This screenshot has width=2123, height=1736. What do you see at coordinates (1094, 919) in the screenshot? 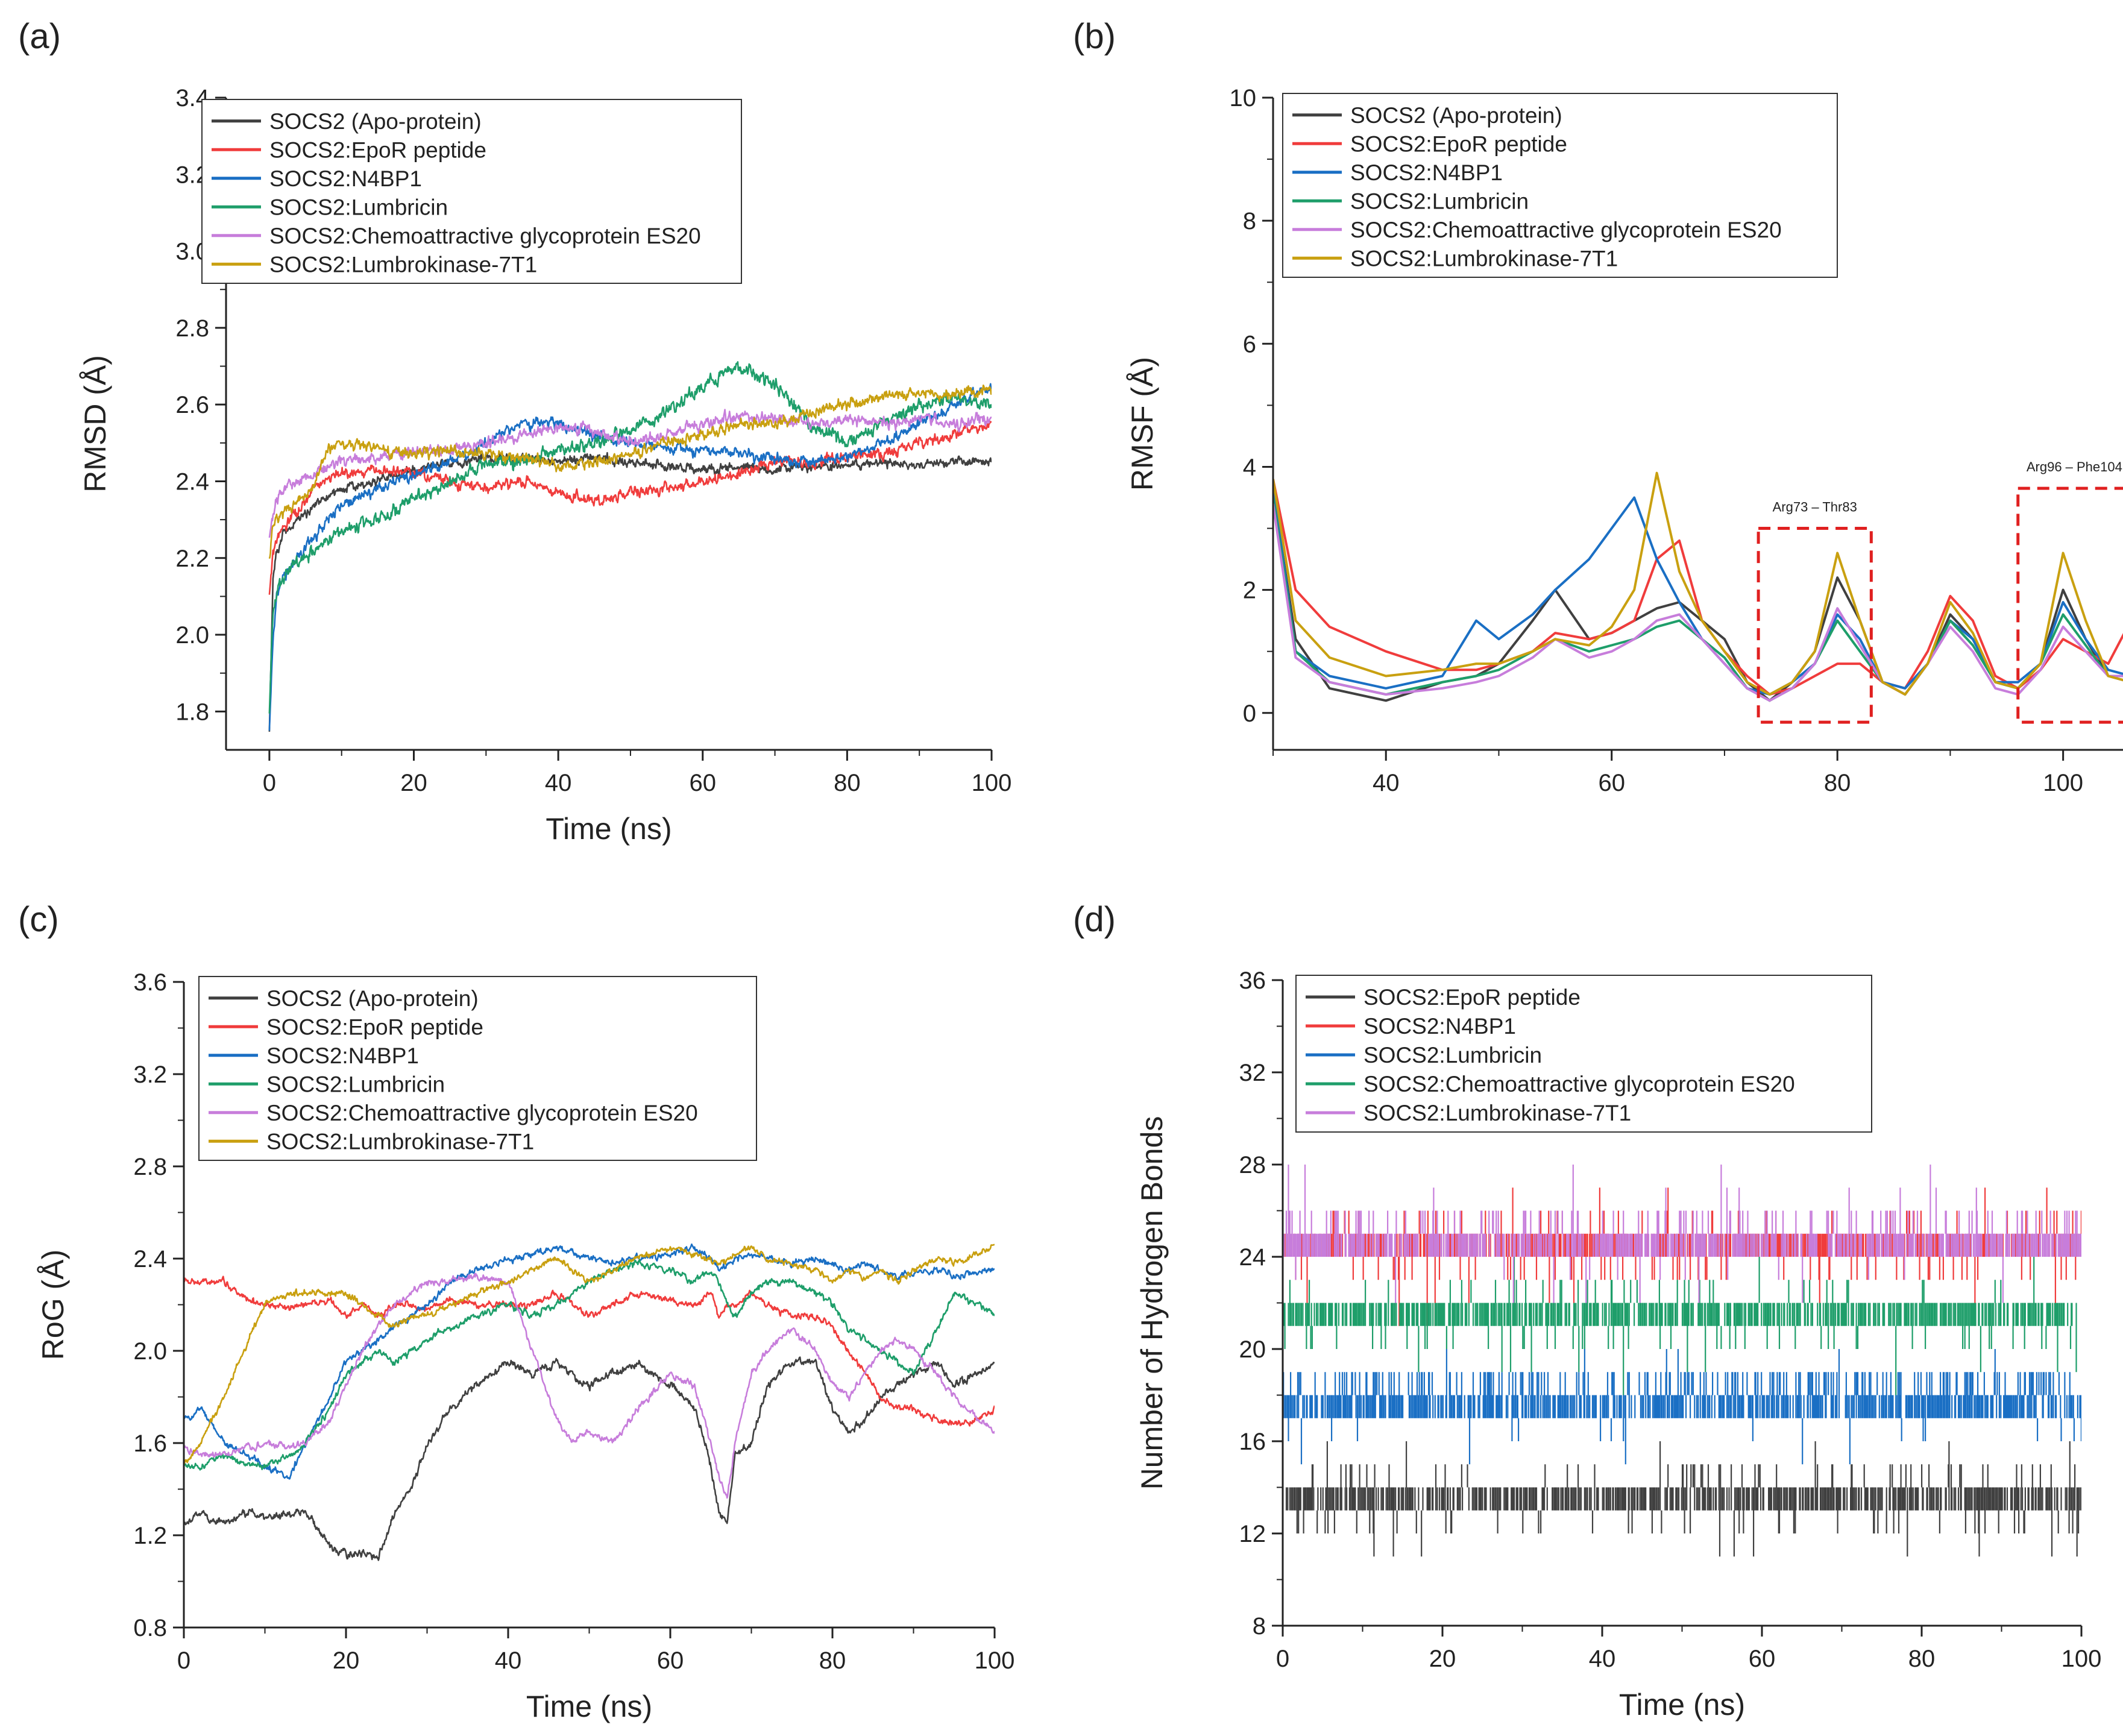
I see `panel-letter: (d)` at bounding box center [1094, 919].